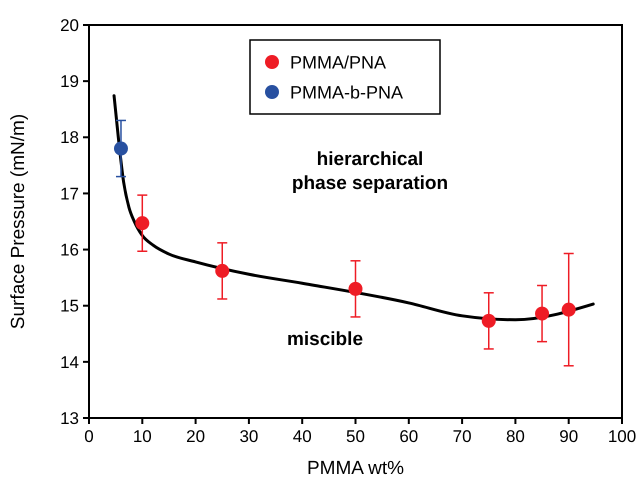  I want to click on x-tick-label: 30, so click(248, 436).